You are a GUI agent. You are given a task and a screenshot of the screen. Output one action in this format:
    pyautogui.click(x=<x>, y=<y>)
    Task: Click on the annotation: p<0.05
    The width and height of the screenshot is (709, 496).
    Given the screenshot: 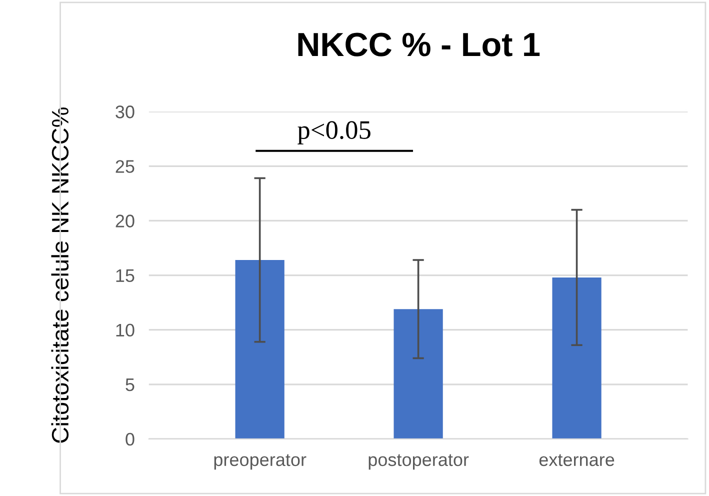 What is the action you would take?
    pyautogui.click(x=334, y=132)
    